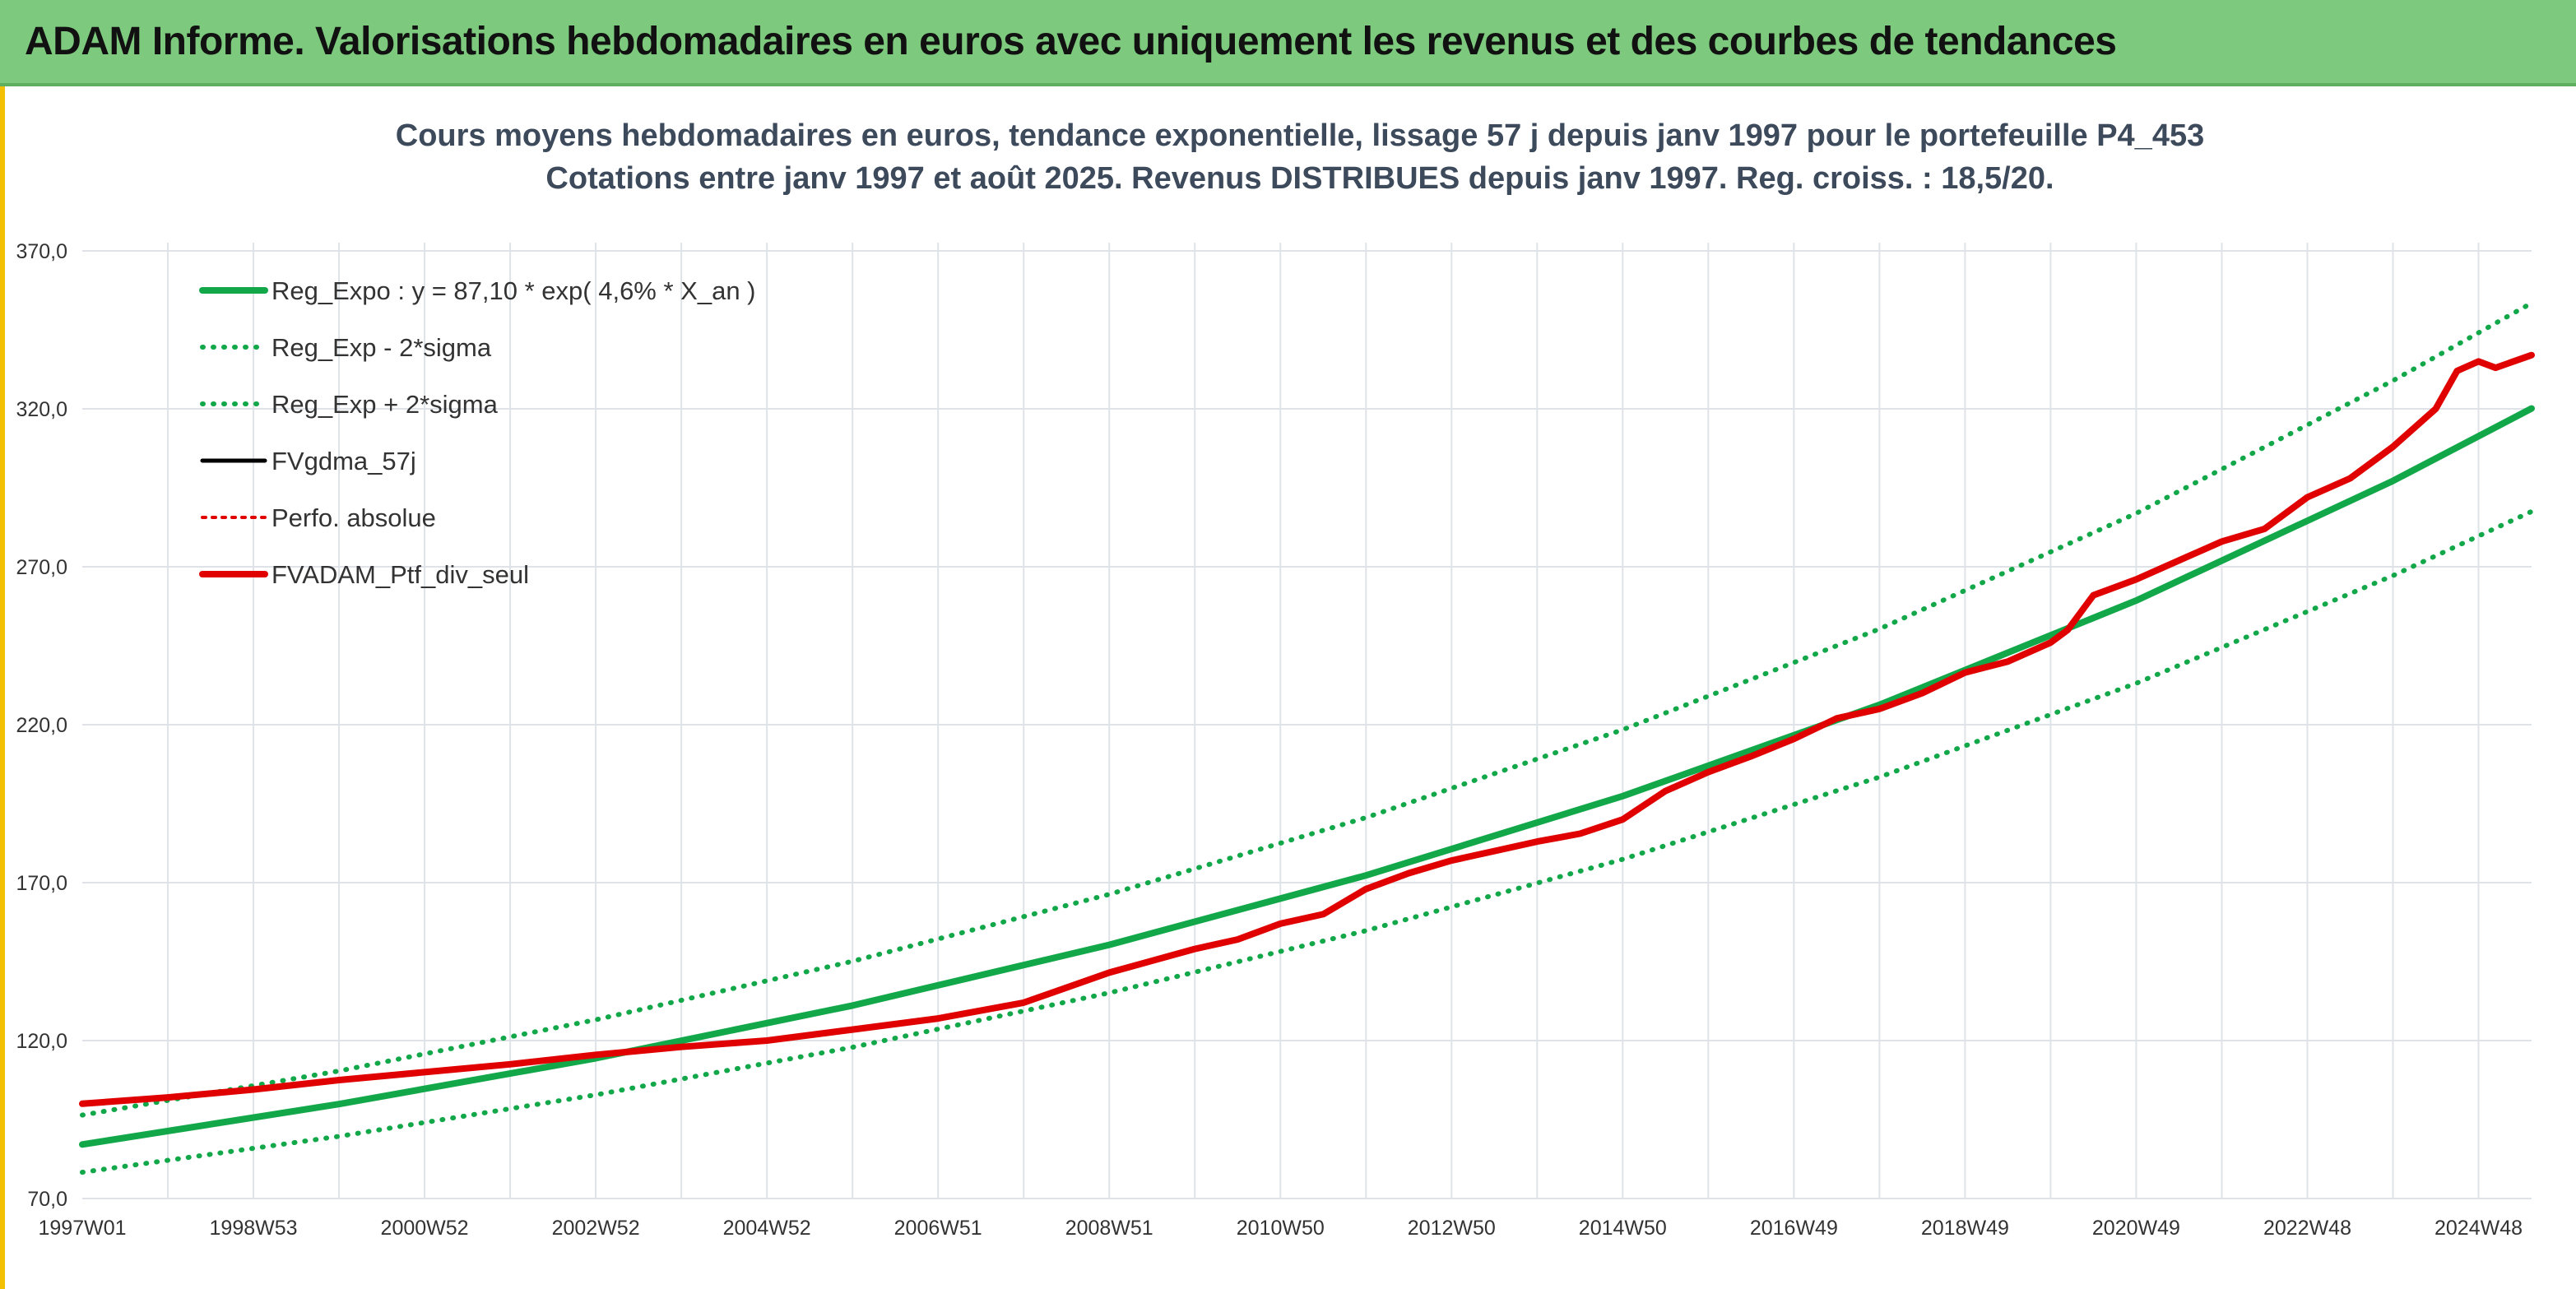  What do you see at coordinates (1794, 1228) in the screenshot?
I see `x-tick-label: 2016W49` at bounding box center [1794, 1228].